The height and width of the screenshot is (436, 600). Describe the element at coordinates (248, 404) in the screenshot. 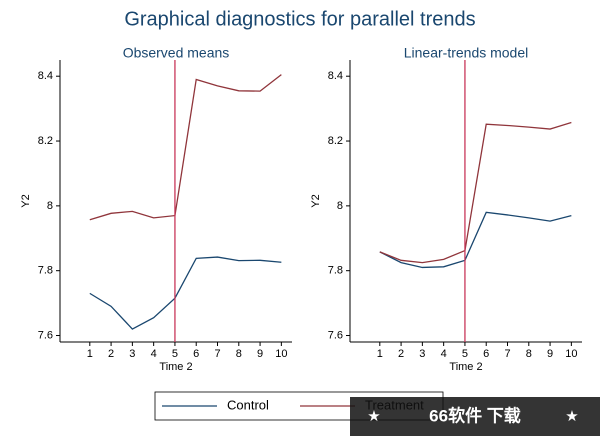

I see `legend-label: Control` at that location.